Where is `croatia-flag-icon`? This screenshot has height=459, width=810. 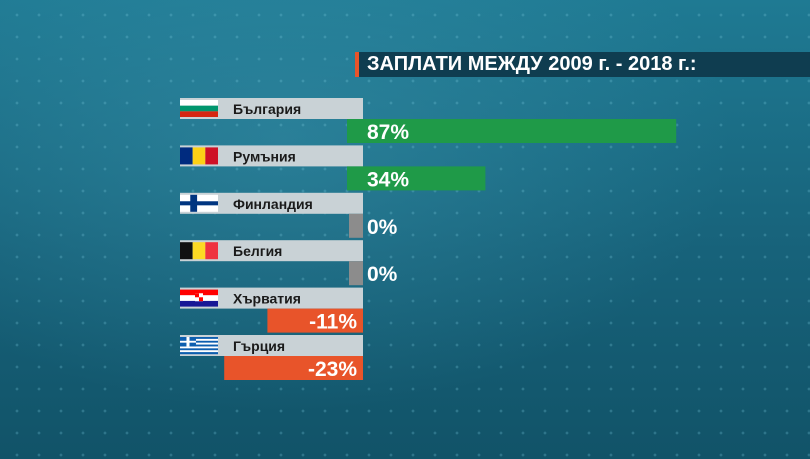 croatia-flag-icon is located at coordinates (199, 298).